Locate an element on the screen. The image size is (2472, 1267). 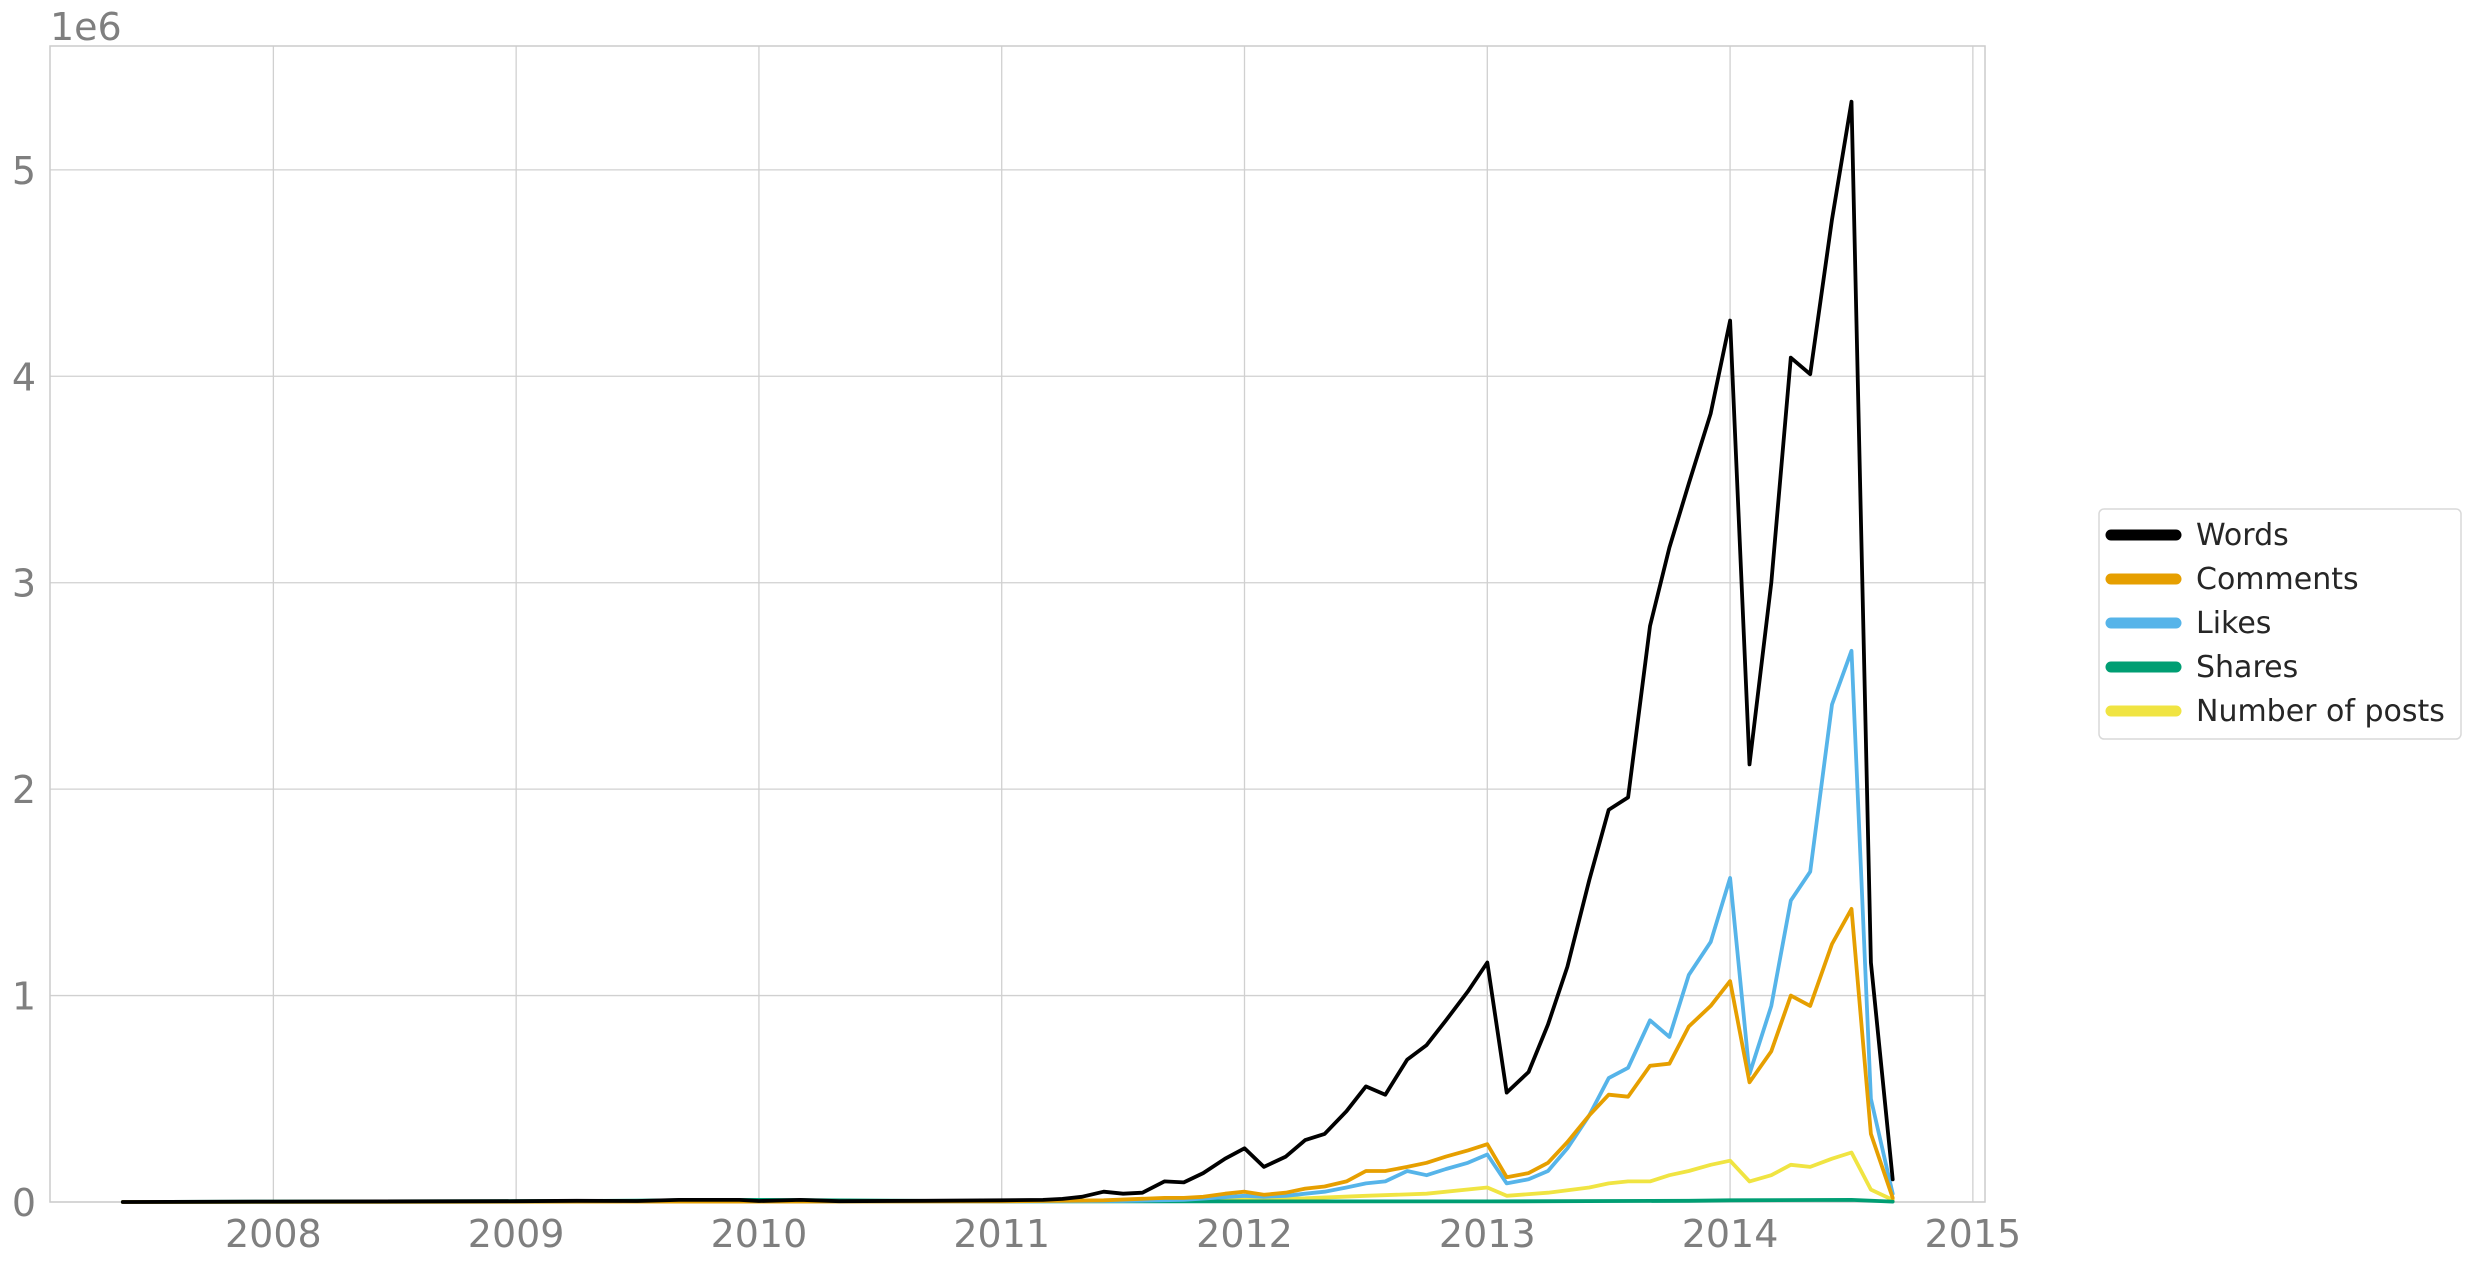
x-tick-label-2008: 2008 is located at coordinates (273, 1234).